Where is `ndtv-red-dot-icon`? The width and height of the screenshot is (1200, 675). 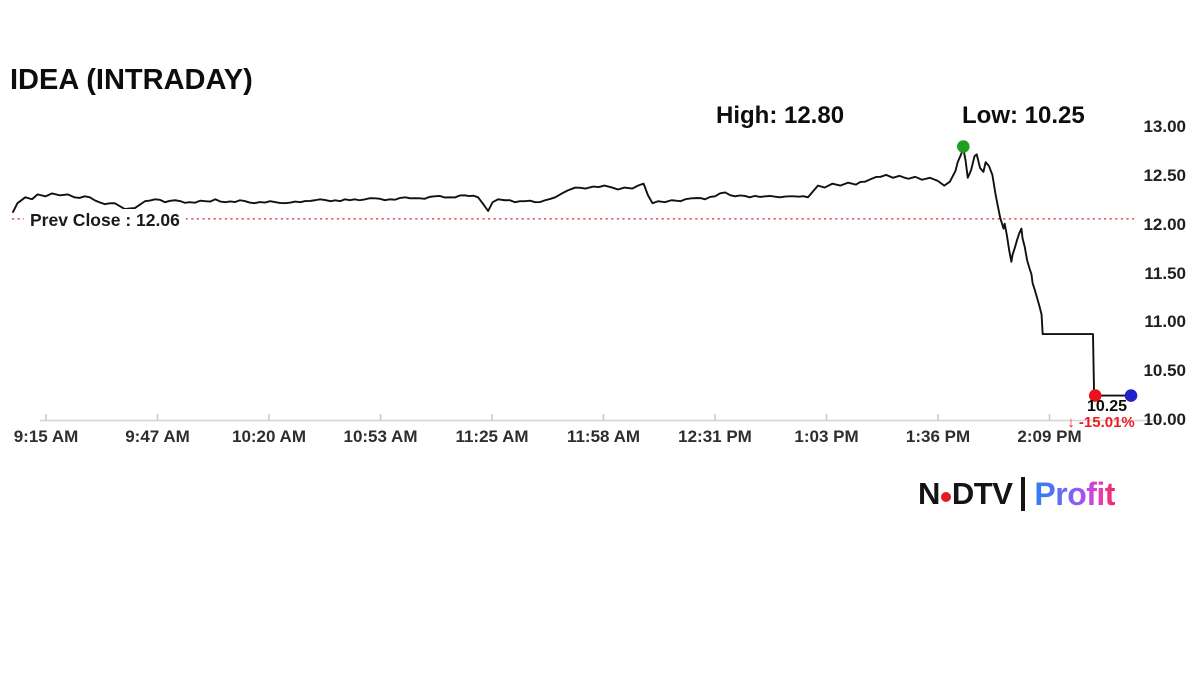
ndtv-red-dot-icon is located at coordinates (945, 497).